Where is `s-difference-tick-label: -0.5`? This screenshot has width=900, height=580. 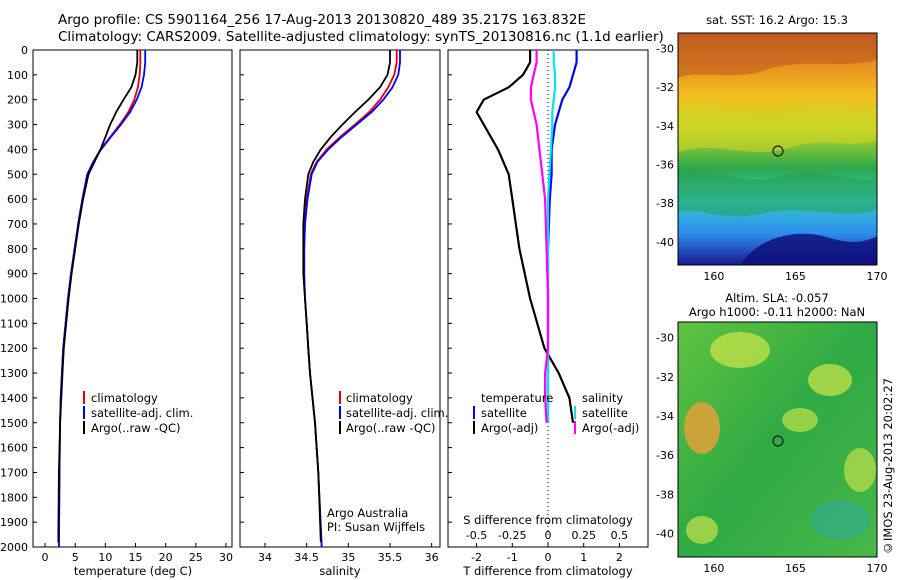
s-difference-tick-label: -0.5 is located at coordinates (476, 535).